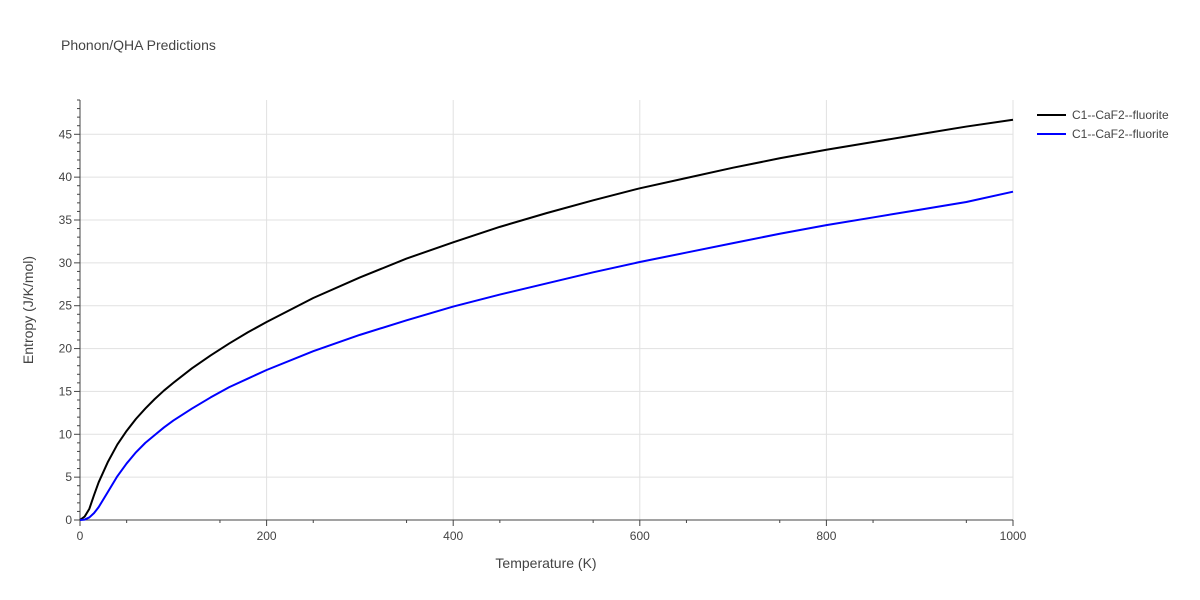 The width and height of the screenshot is (1200, 600). What do you see at coordinates (1120, 115) in the screenshot?
I see `legend-label-1: C1--CaF2--fluorite` at bounding box center [1120, 115].